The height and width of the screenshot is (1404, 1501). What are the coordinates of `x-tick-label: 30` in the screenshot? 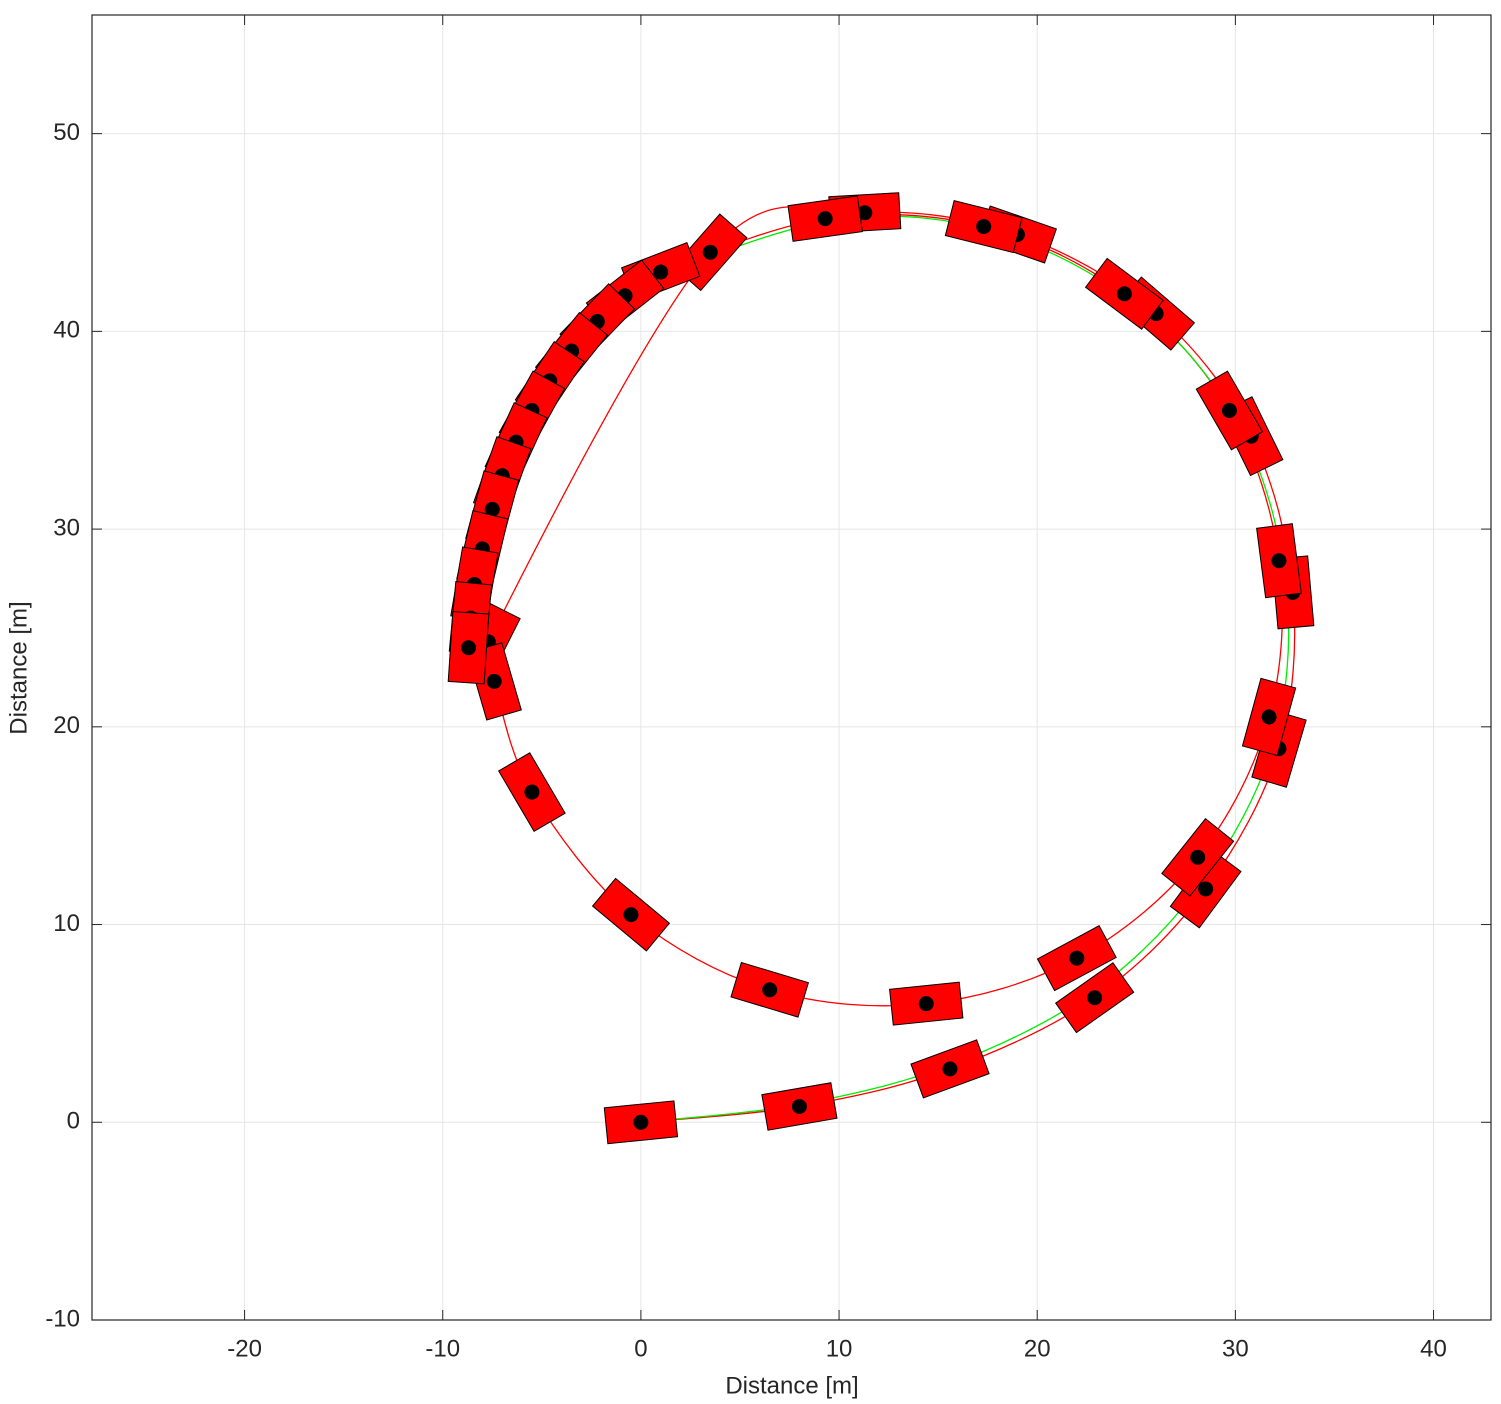 It's located at (1235, 1348).